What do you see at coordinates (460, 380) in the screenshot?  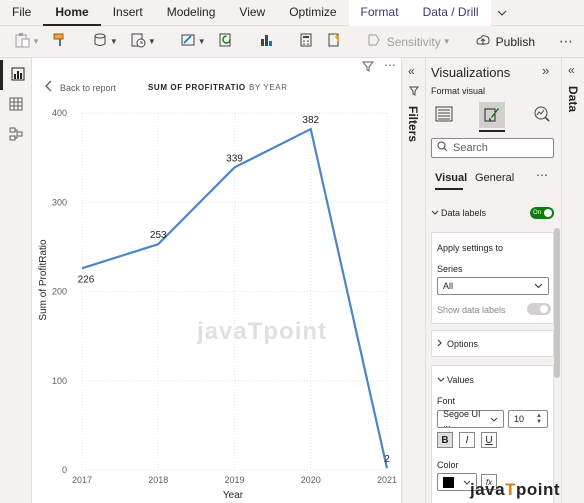 I see `values-label: Values` at bounding box center [460, 380].